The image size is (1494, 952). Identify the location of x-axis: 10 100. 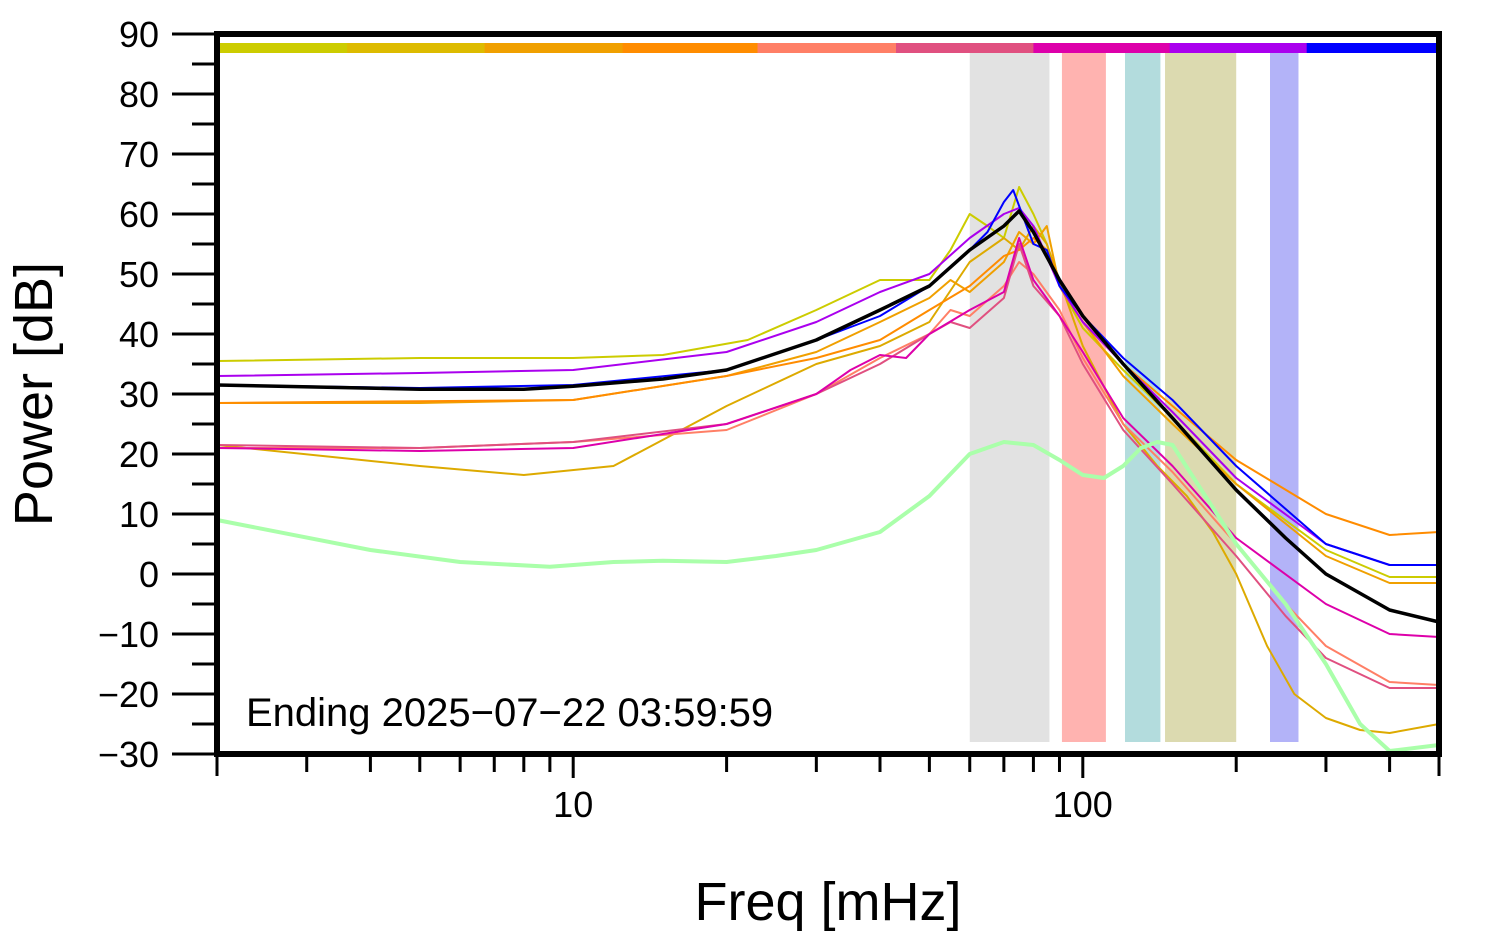
(828, 789).